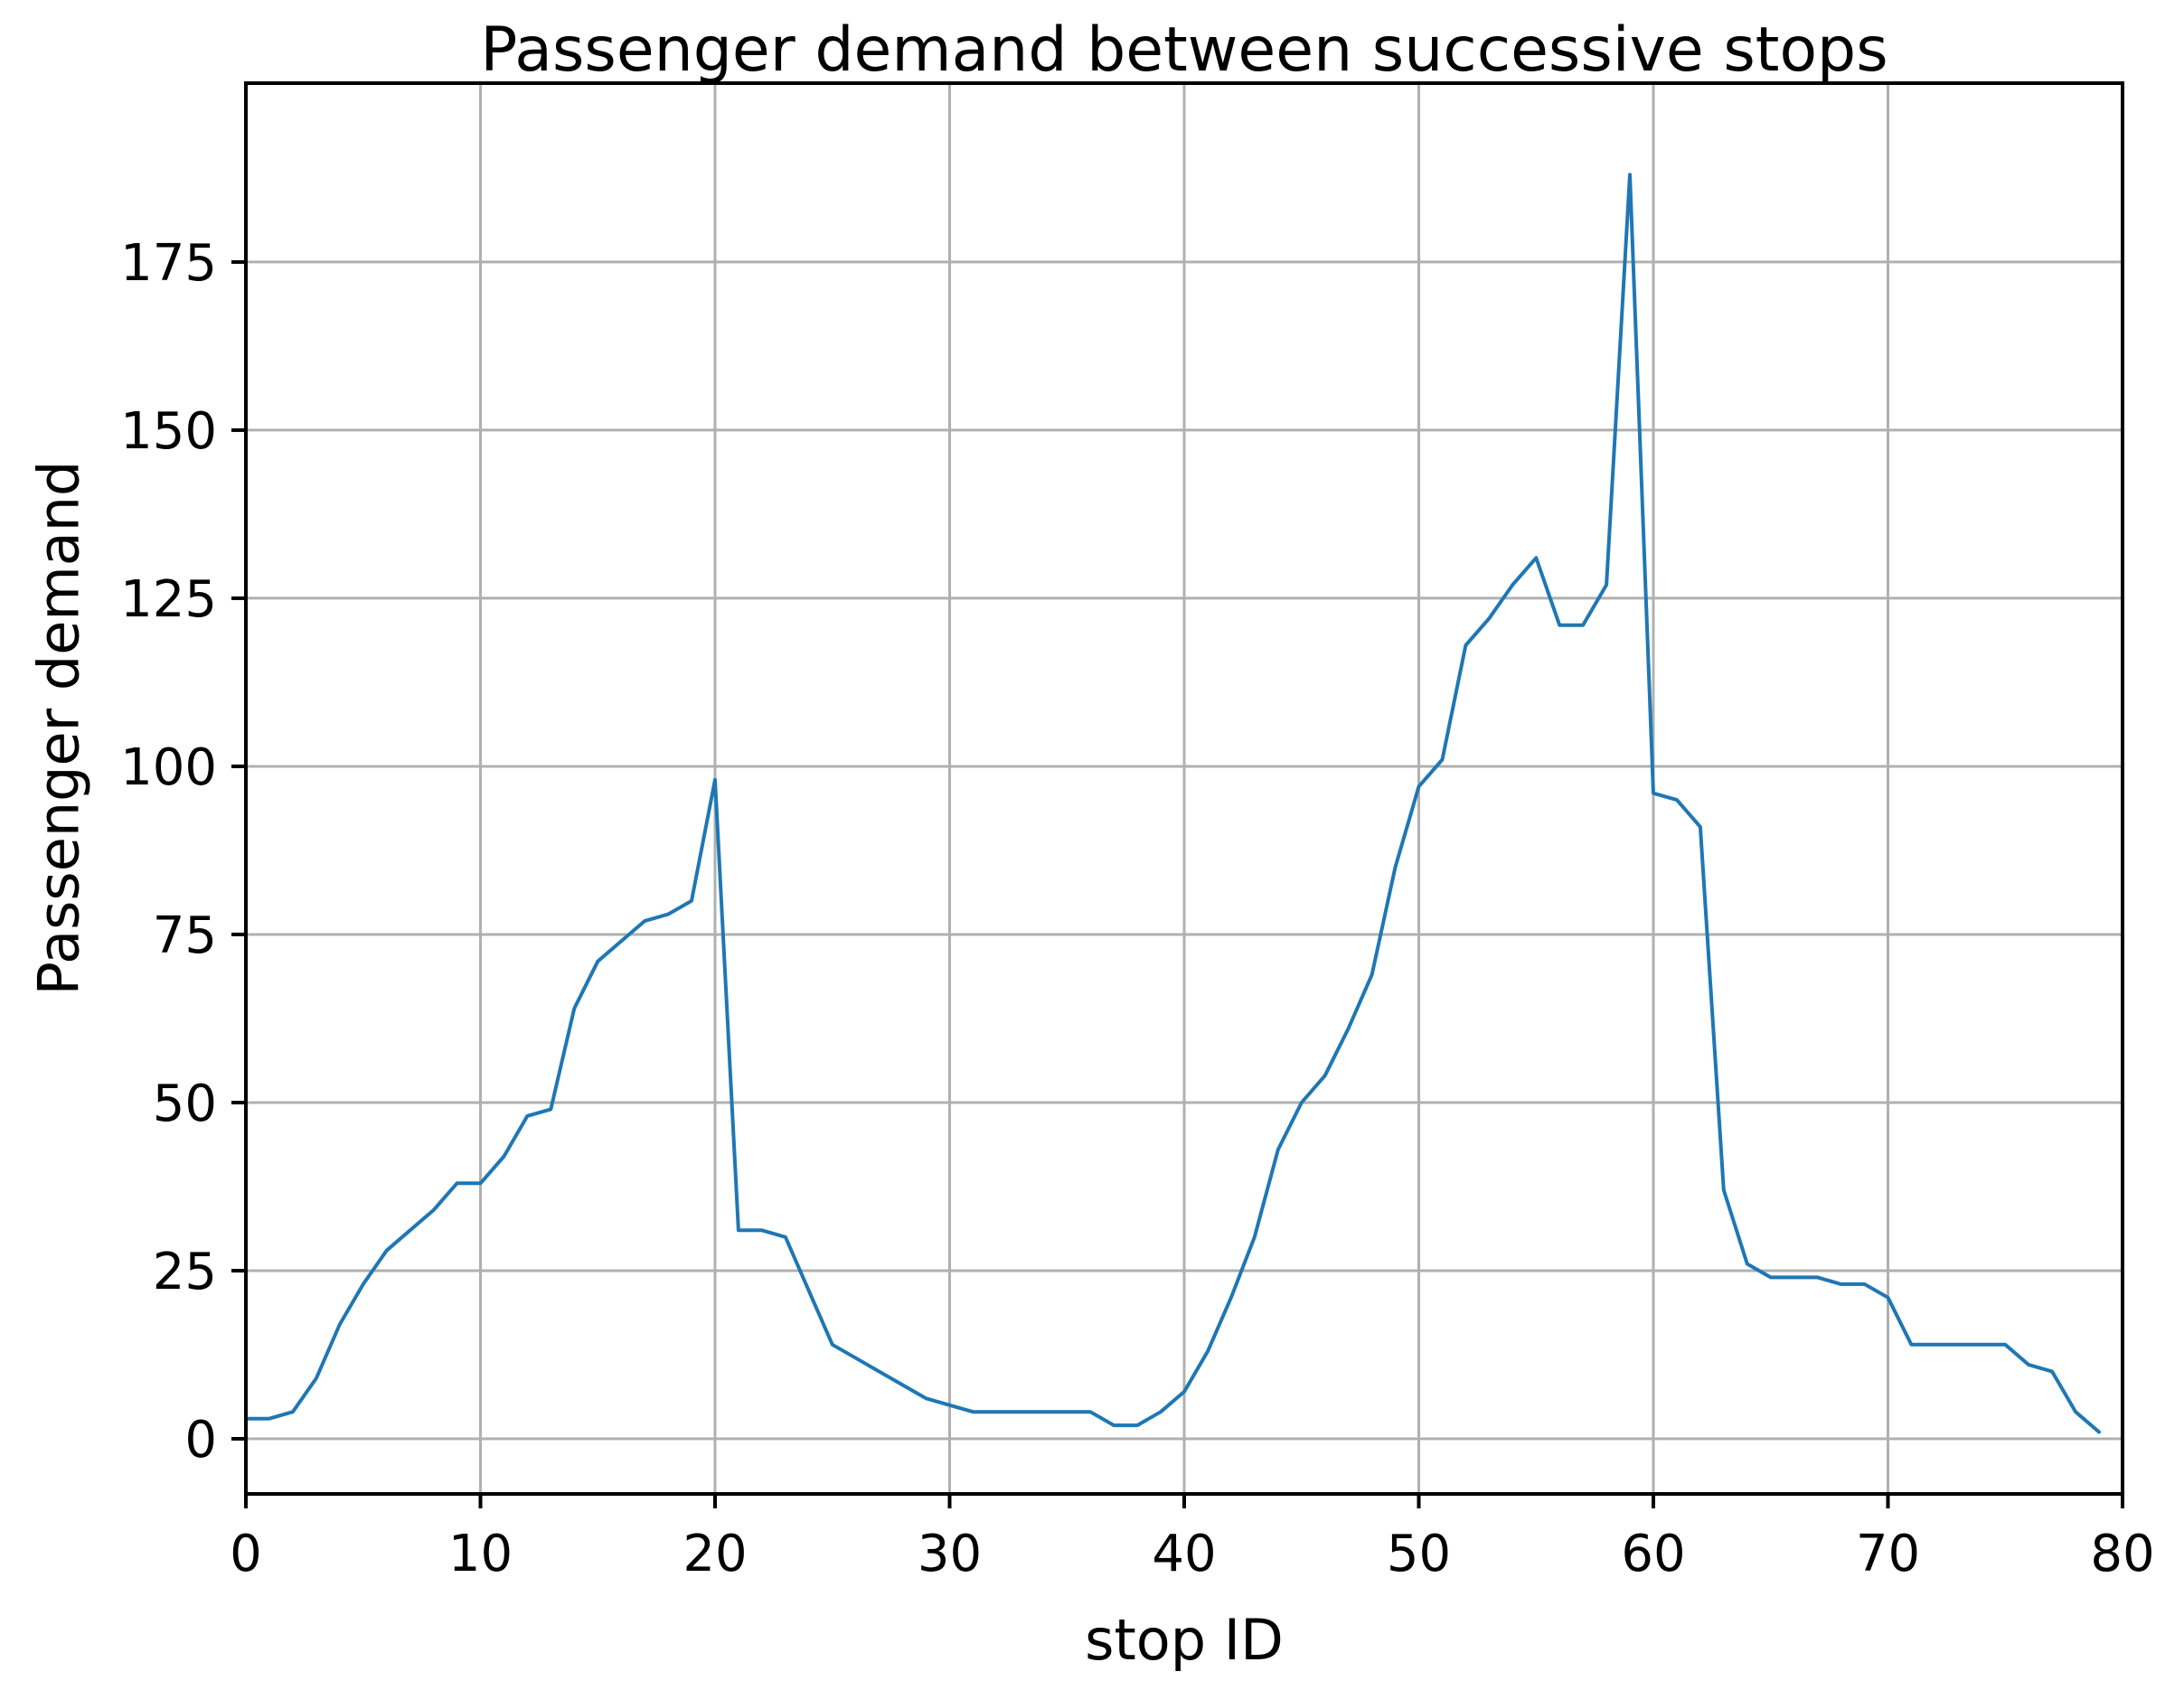  Describe the element at coordinates (168, 600) in the screenshot. I see `y-tick-label-125: 125` at that location.